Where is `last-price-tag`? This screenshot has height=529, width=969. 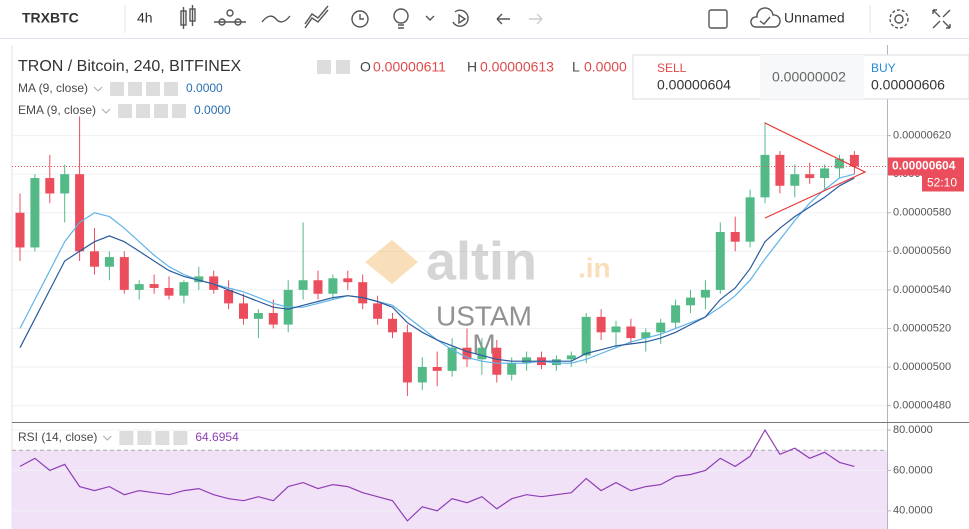 last-price-tag is located at coordinates (926, 166).